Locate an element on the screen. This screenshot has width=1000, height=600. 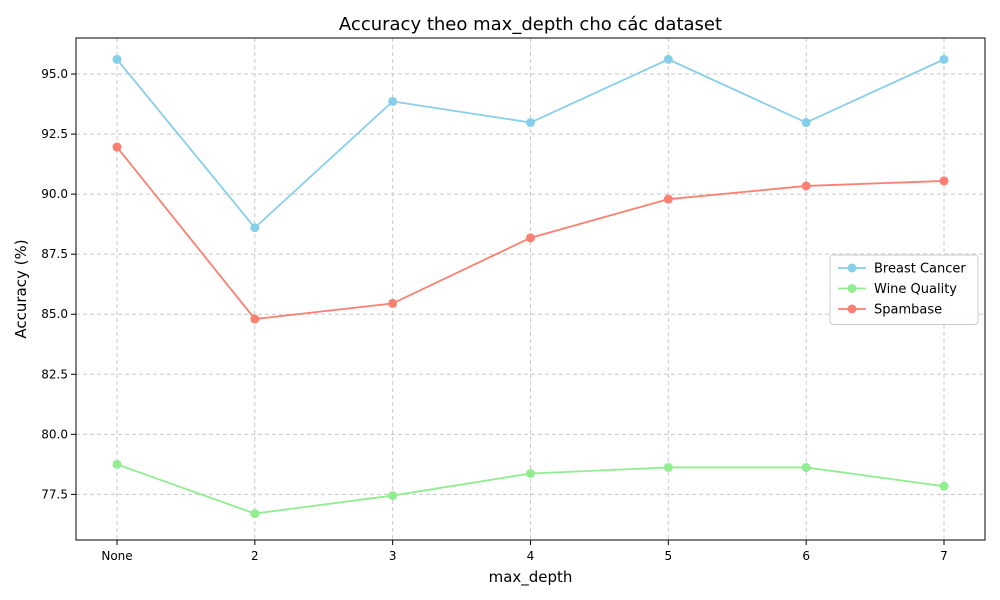
x-tick-label: 7 is located at coordinates (944, 556).